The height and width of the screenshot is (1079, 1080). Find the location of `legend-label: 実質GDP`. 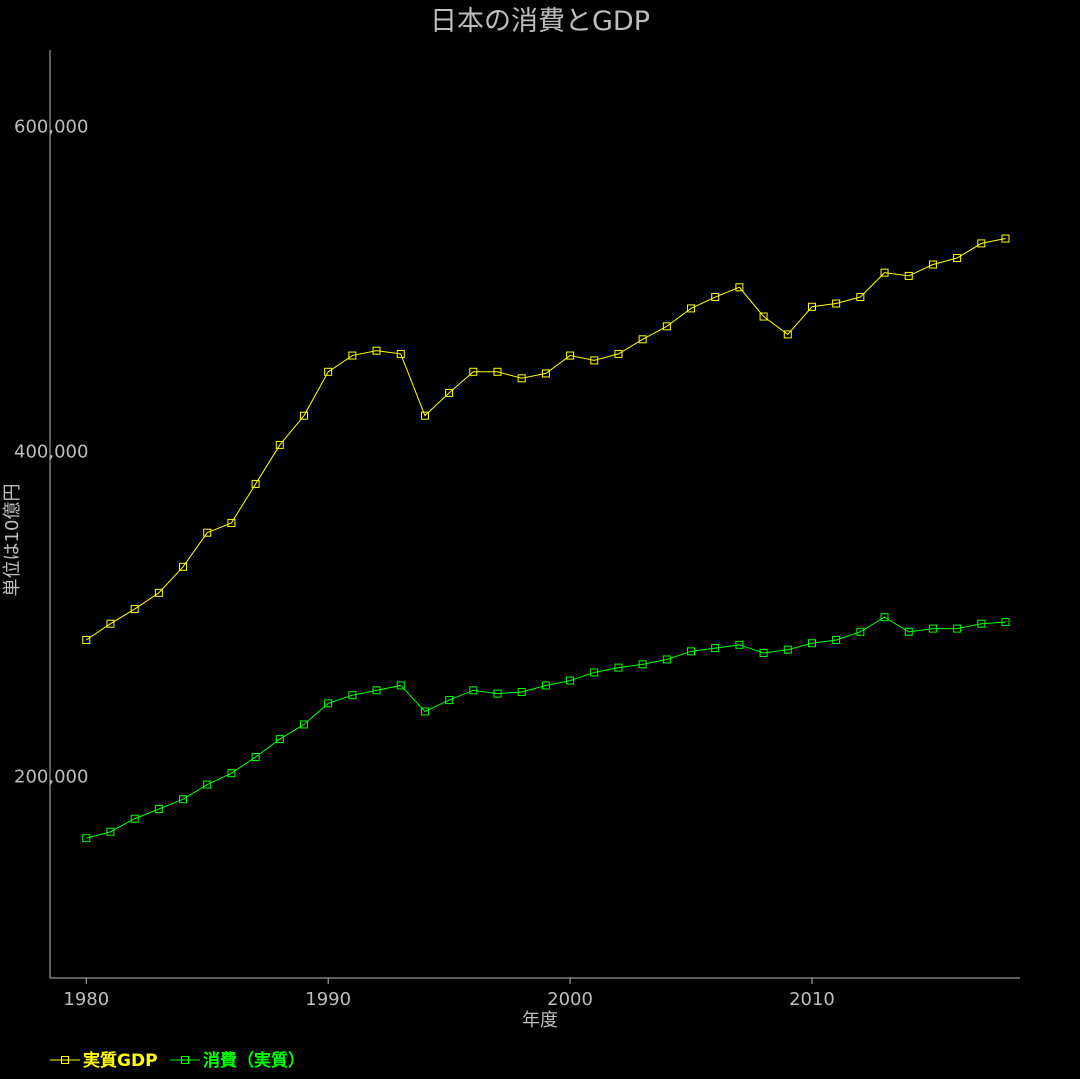

legend-label: 実質GDP is located at coordinates (120, 1060).